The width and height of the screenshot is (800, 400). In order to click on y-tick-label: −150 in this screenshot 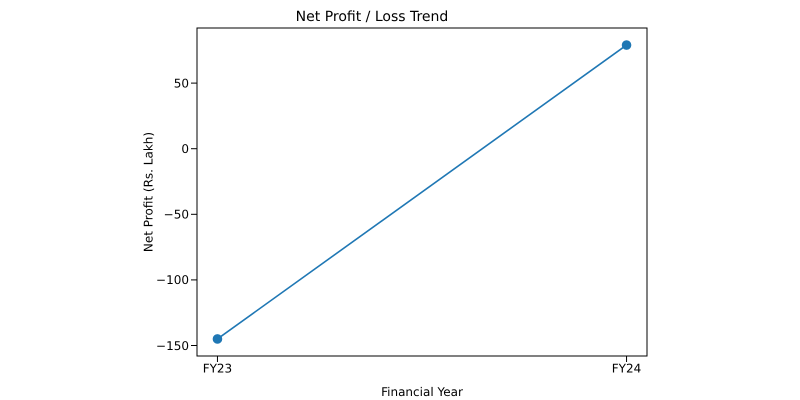, I will do `click(172, 345)`.